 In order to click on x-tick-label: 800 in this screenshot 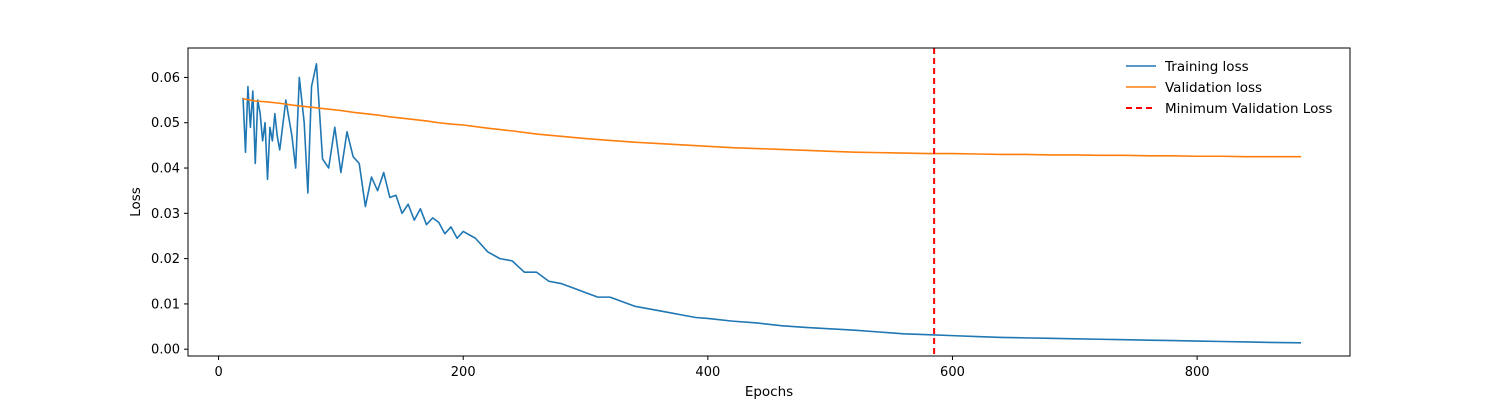, I will do `click(1197, 372)`.